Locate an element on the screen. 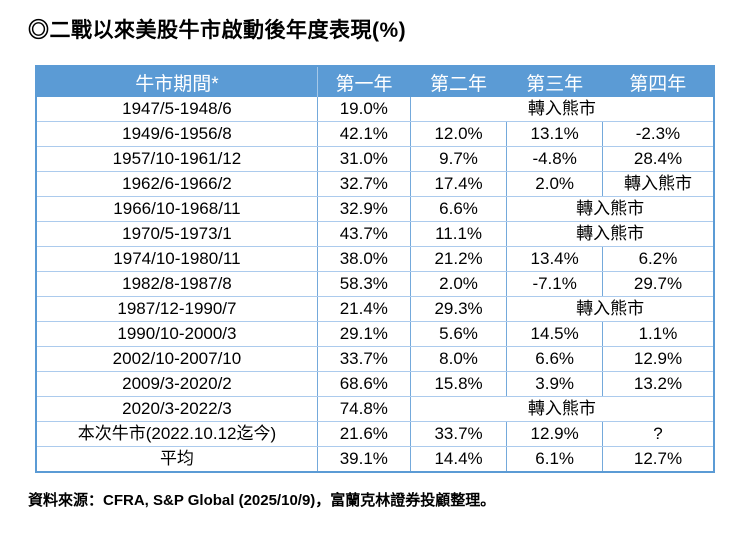 The image size is (750, 540). value-cell: 3.9% is located at coordinates (554, 384).